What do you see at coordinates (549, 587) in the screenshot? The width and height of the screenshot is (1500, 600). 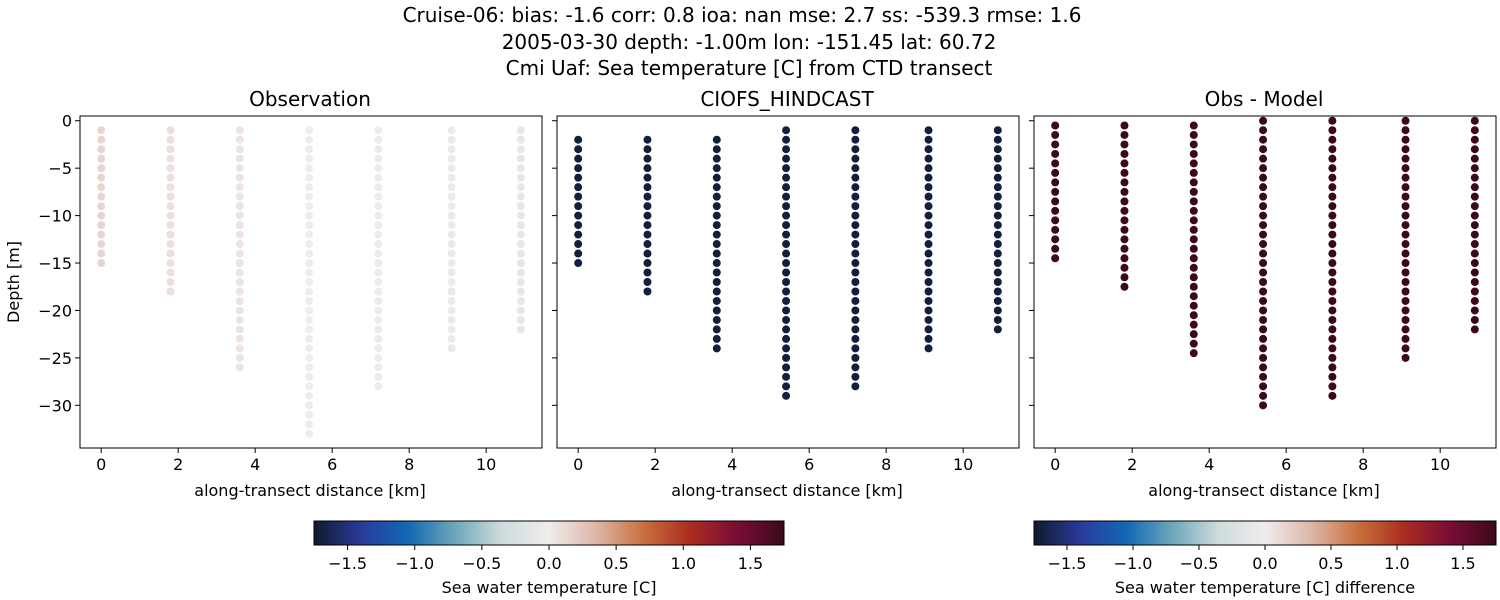 I see `colorbar-label: Sea water temperature [C]` at bounding box center [549, 587].